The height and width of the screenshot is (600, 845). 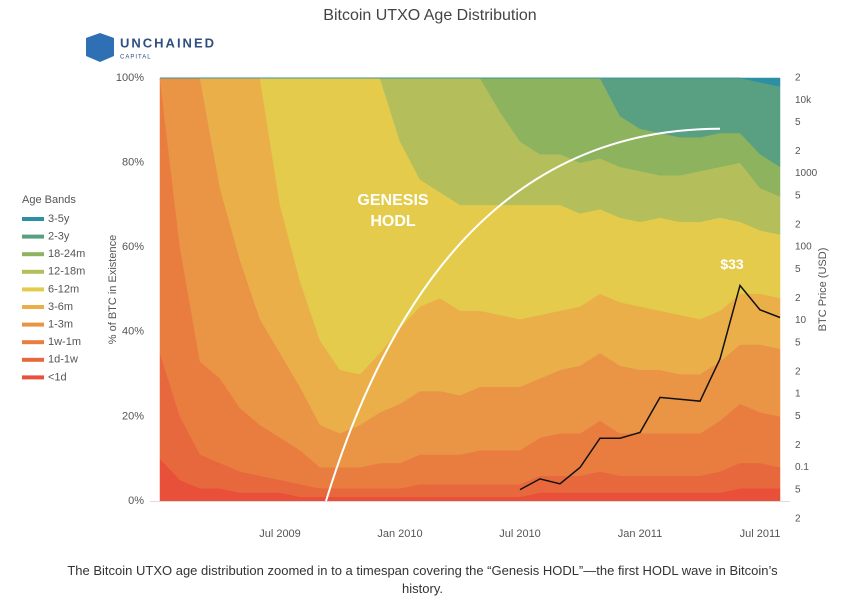 What do you see at coordinates (113, 289) in the screenshot?
I see `y-axis-title: % of BTC in Existence` at bounding box center [113, 289].